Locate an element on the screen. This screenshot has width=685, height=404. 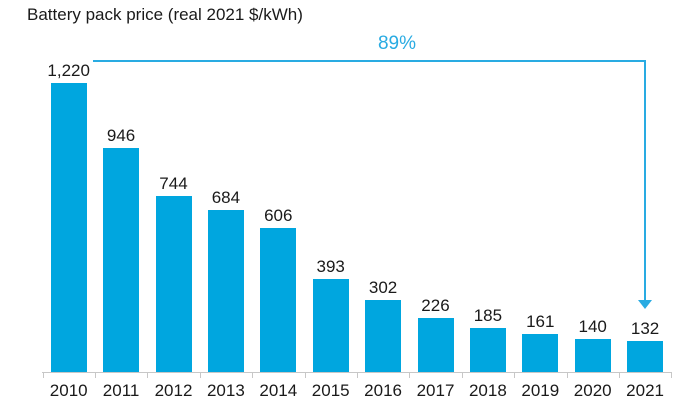
bar-2016 is located at coordinates (383, 336).